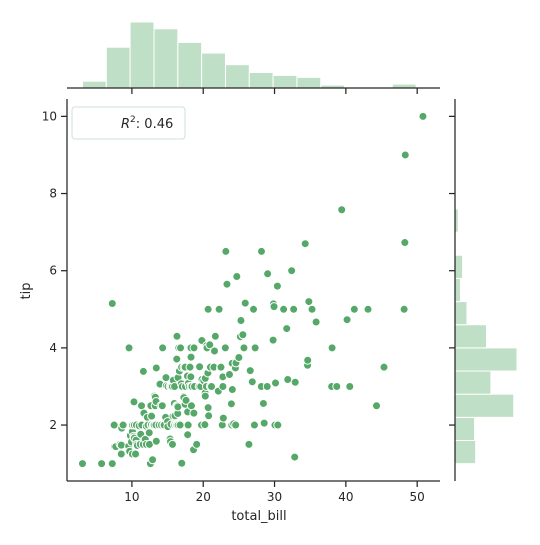 This screenshot has height=545, width=540. Describe the element at coordinates (203, 497) in the screenshot. I see `x-tick-label: 20` at that location.